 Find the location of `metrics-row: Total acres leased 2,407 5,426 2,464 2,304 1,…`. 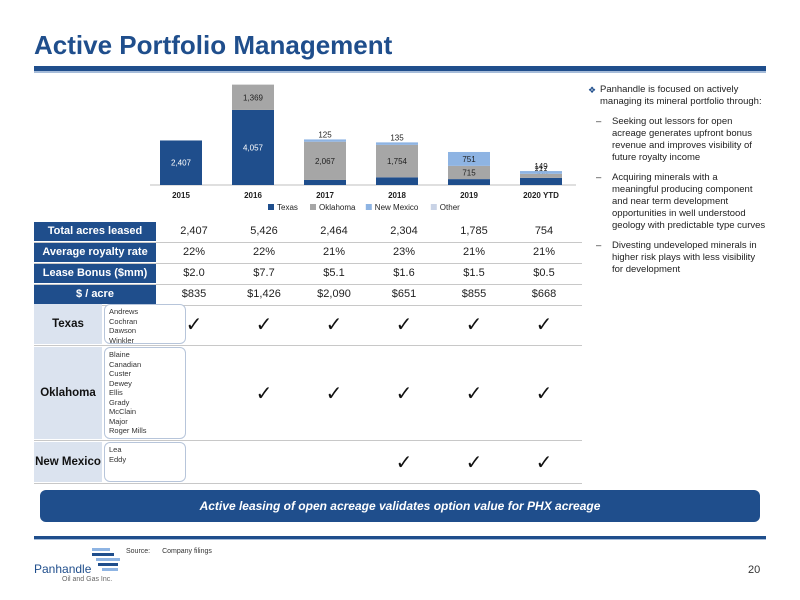

metrics-row: Total acres leased 2,407 5,426 2,464 2,304 1,… is located at coordinates (308, 232).